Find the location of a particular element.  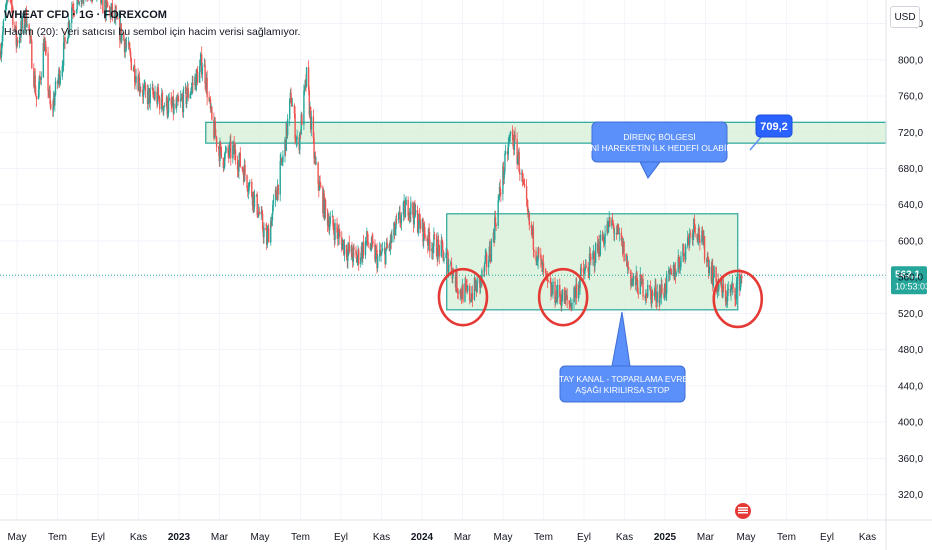

callout-box is located at coordinates (622, 384).